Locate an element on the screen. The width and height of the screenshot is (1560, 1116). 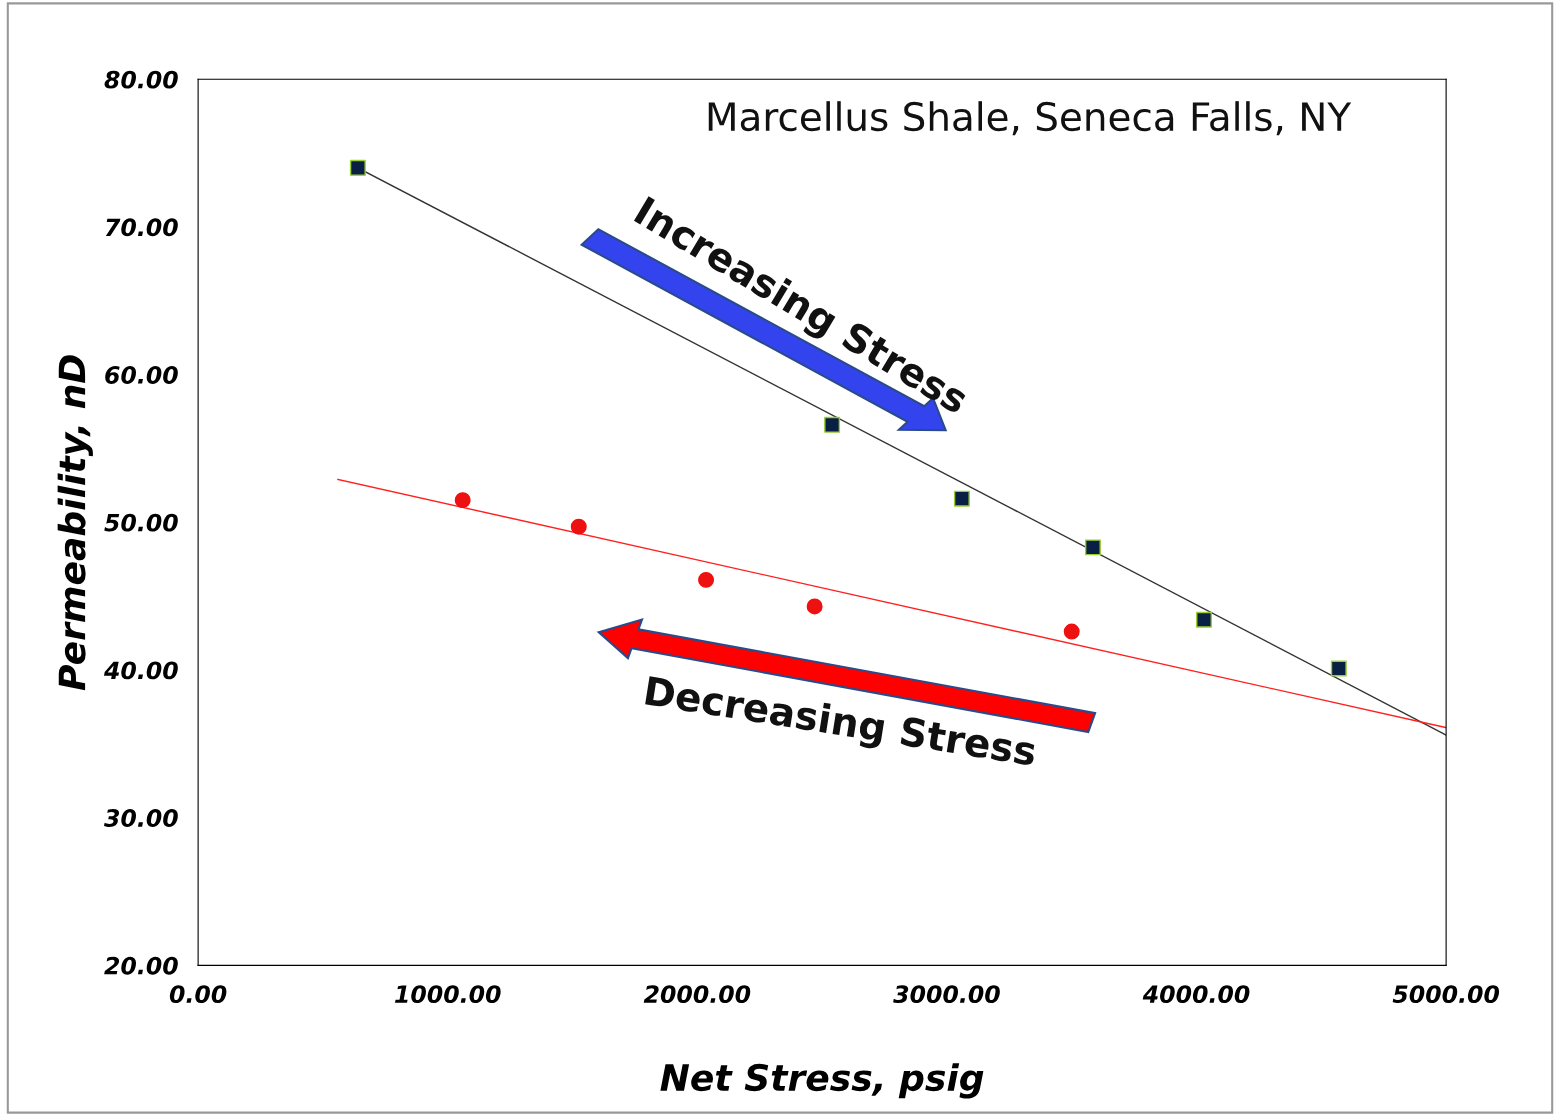
annotation: Marcellus Shale, Seneca Falls, NY is located at coordinates (1030, 118).